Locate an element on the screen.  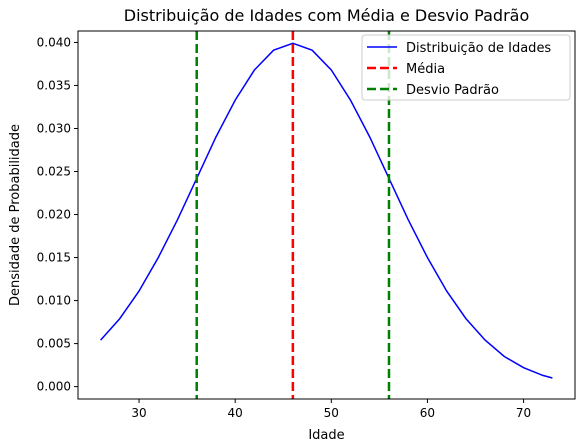
y-tick-label: 0.030 is located at coordinates (54, 128).